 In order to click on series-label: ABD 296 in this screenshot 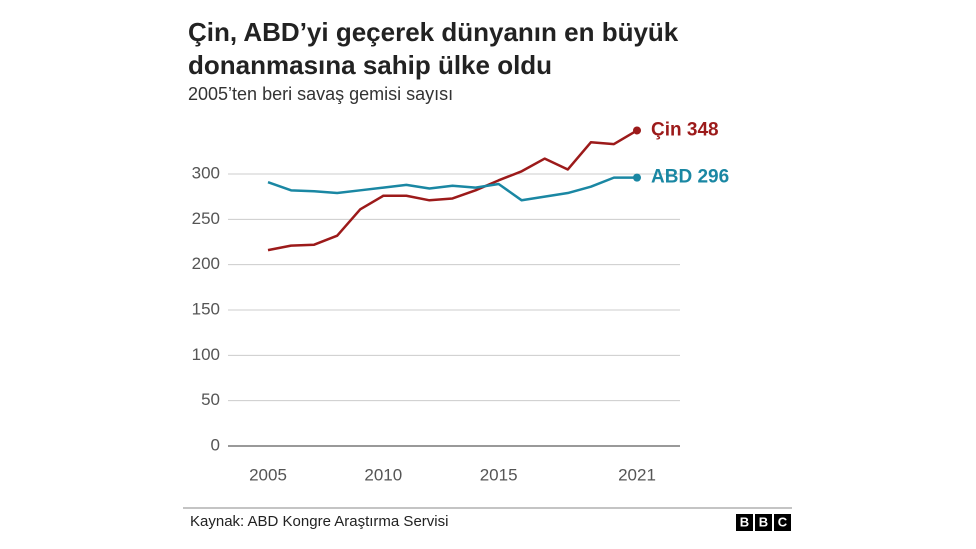, I will do `click(690, 177)`.